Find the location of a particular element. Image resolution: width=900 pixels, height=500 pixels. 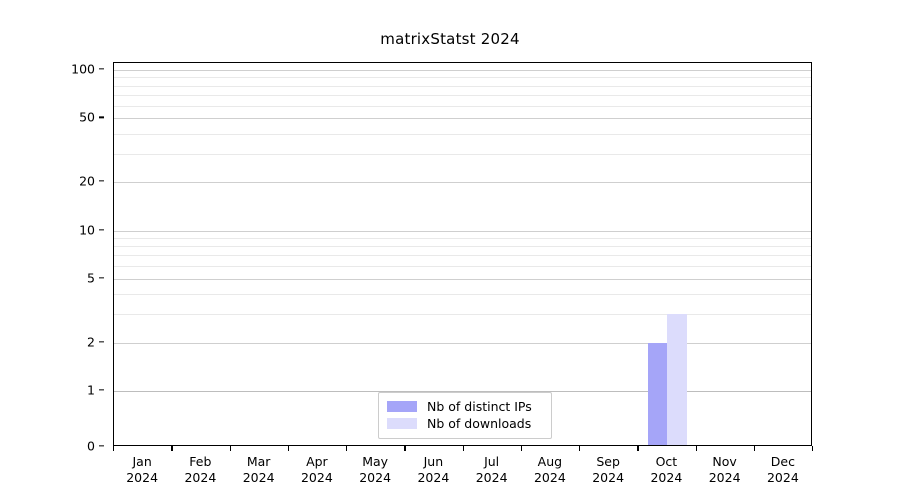

x-axis-tick-label: Jun 2024 is located at coordinates (433, 470).